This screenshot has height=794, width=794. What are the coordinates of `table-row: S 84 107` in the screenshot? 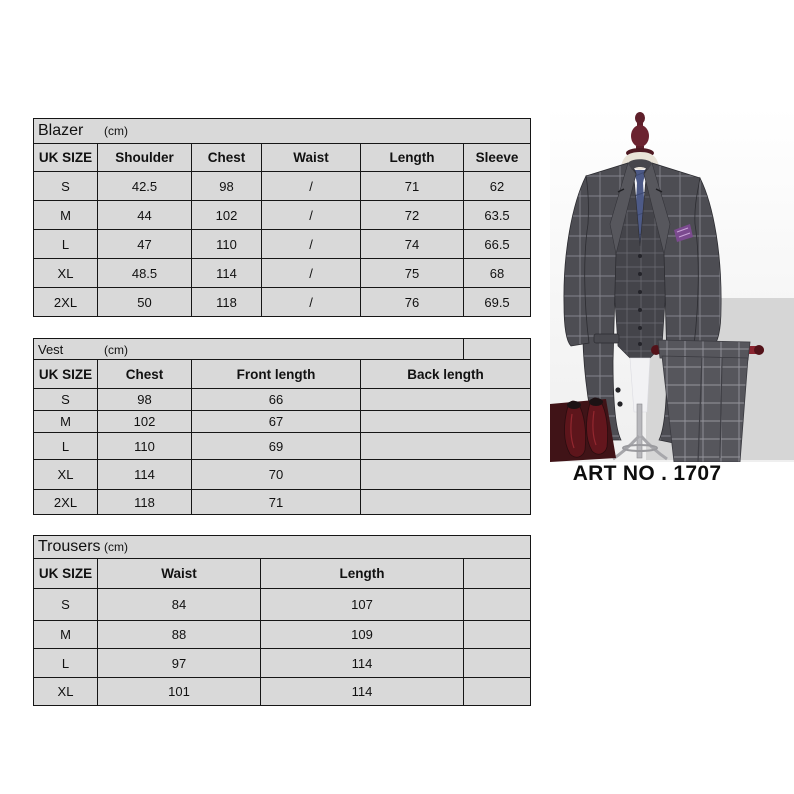 It's located at (282, 604).